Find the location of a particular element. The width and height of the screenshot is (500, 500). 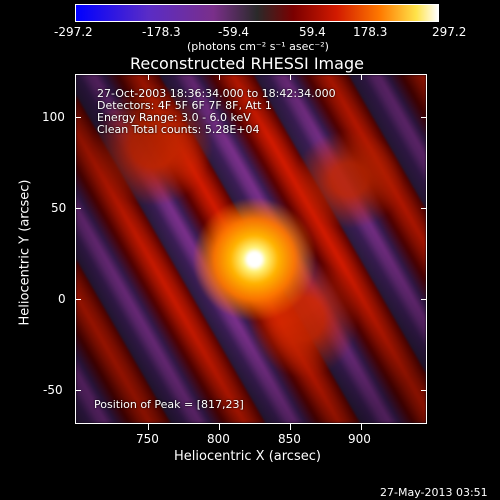

colorbar-tick-label: 59.4 is located at coordinates (312, 32).